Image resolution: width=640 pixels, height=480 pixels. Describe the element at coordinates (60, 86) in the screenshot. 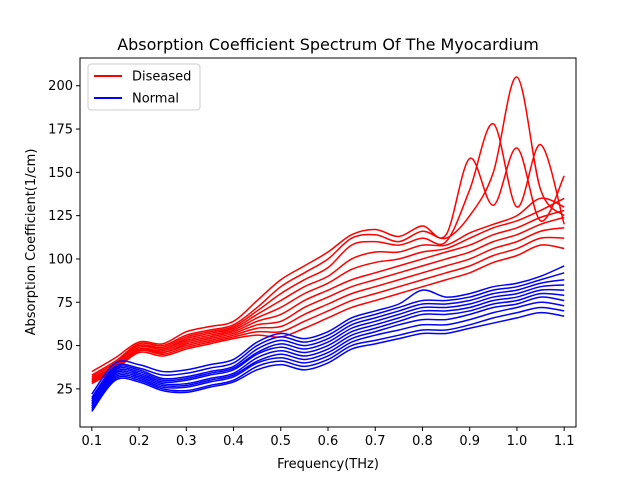

I see `y-tick-label: 200` at that location.